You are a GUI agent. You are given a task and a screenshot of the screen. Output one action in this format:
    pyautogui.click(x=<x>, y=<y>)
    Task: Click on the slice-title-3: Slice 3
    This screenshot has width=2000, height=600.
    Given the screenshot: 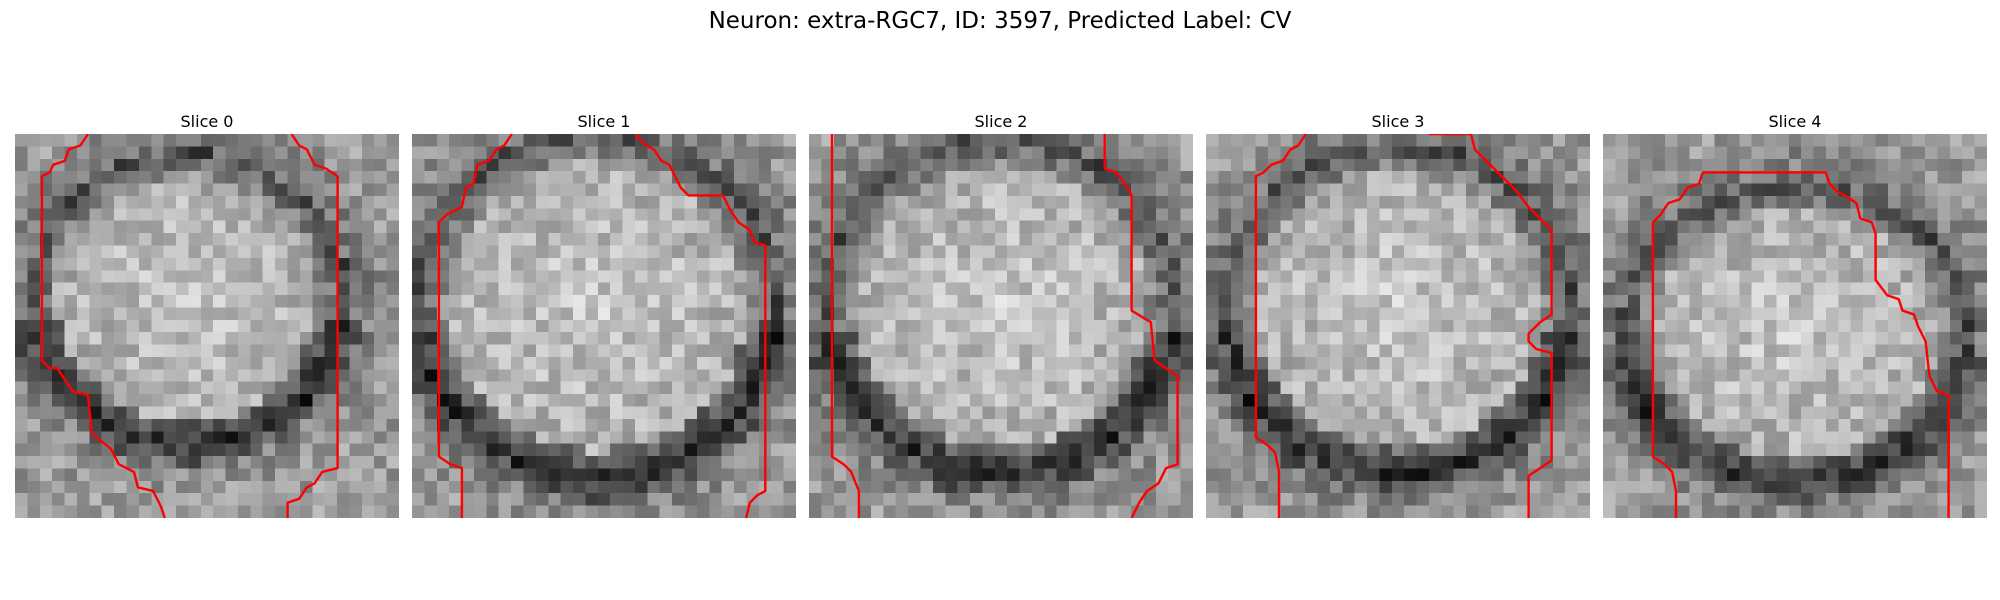 What is the action you would take?
    pyautogui.click(x=1398, y=121)
    